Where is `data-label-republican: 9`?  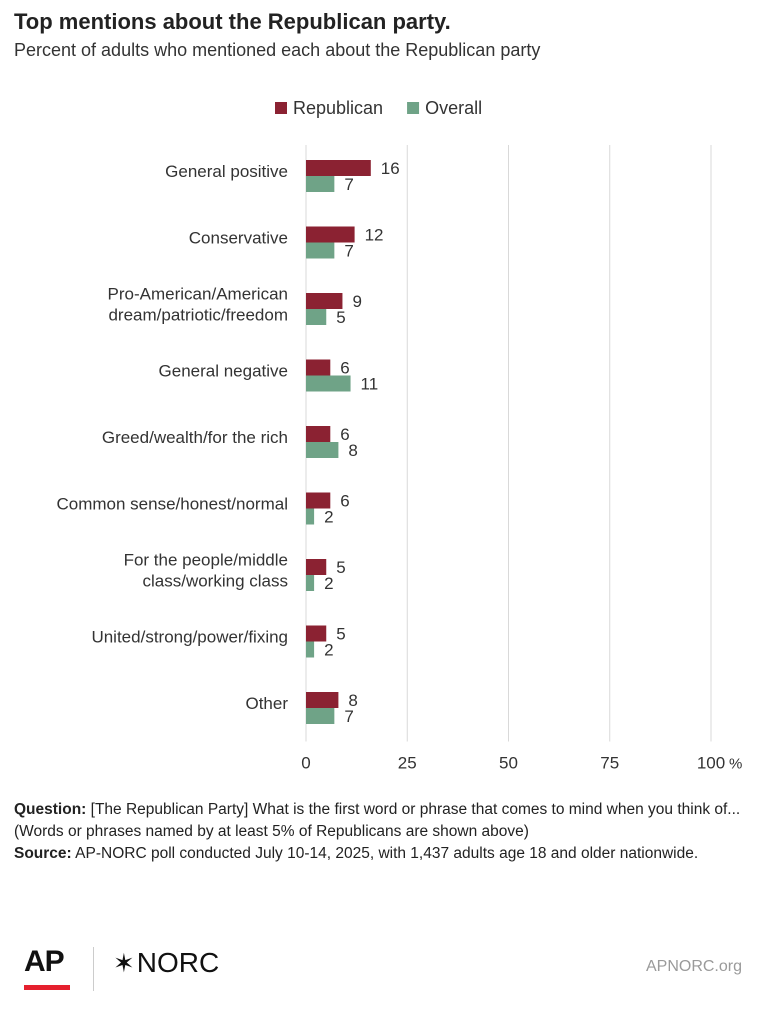 data-label-republican: 9 is located at coordinates (356, 301).